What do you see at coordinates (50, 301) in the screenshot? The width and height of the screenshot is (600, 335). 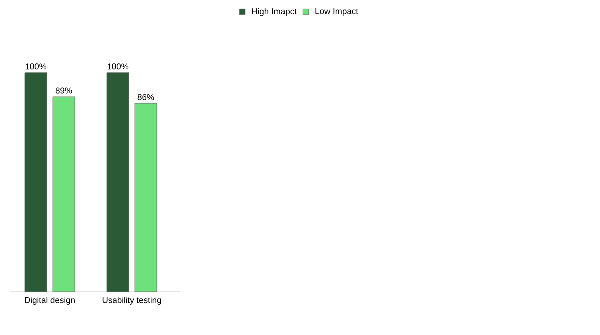 I see `x-tick-label: Digital design` at bounding box center [50, 301].